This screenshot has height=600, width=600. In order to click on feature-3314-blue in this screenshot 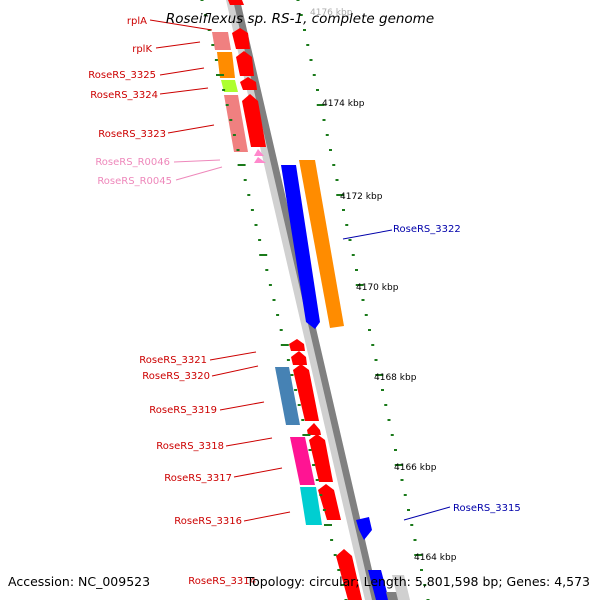, I will do `click(378, 585)`.